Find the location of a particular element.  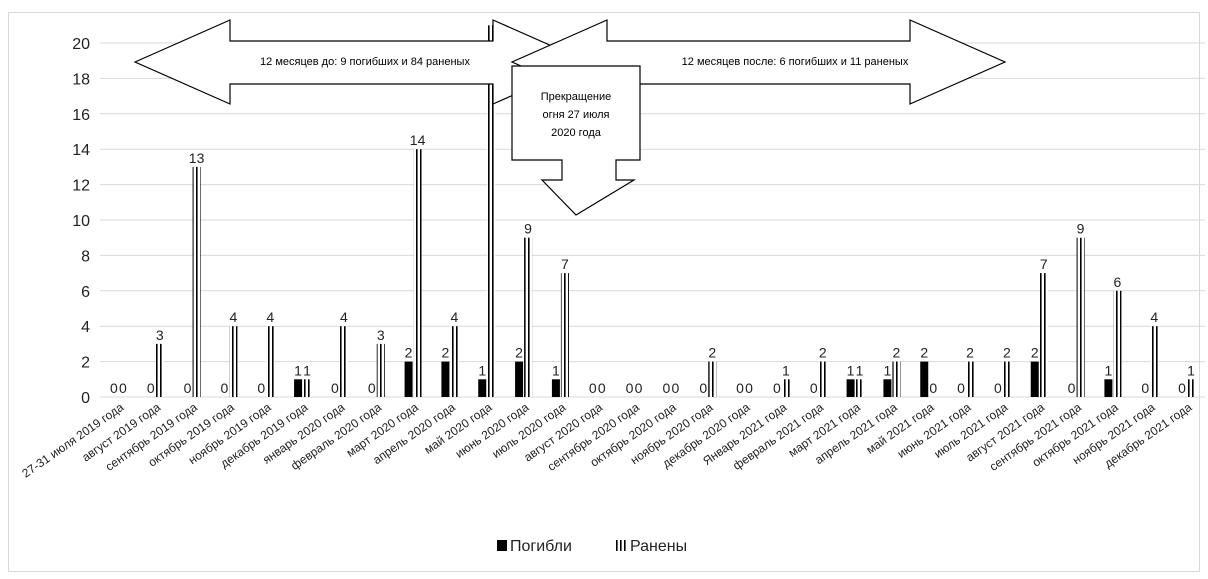

legend-killed-label: Погибли is located at coordinates (541, 546).